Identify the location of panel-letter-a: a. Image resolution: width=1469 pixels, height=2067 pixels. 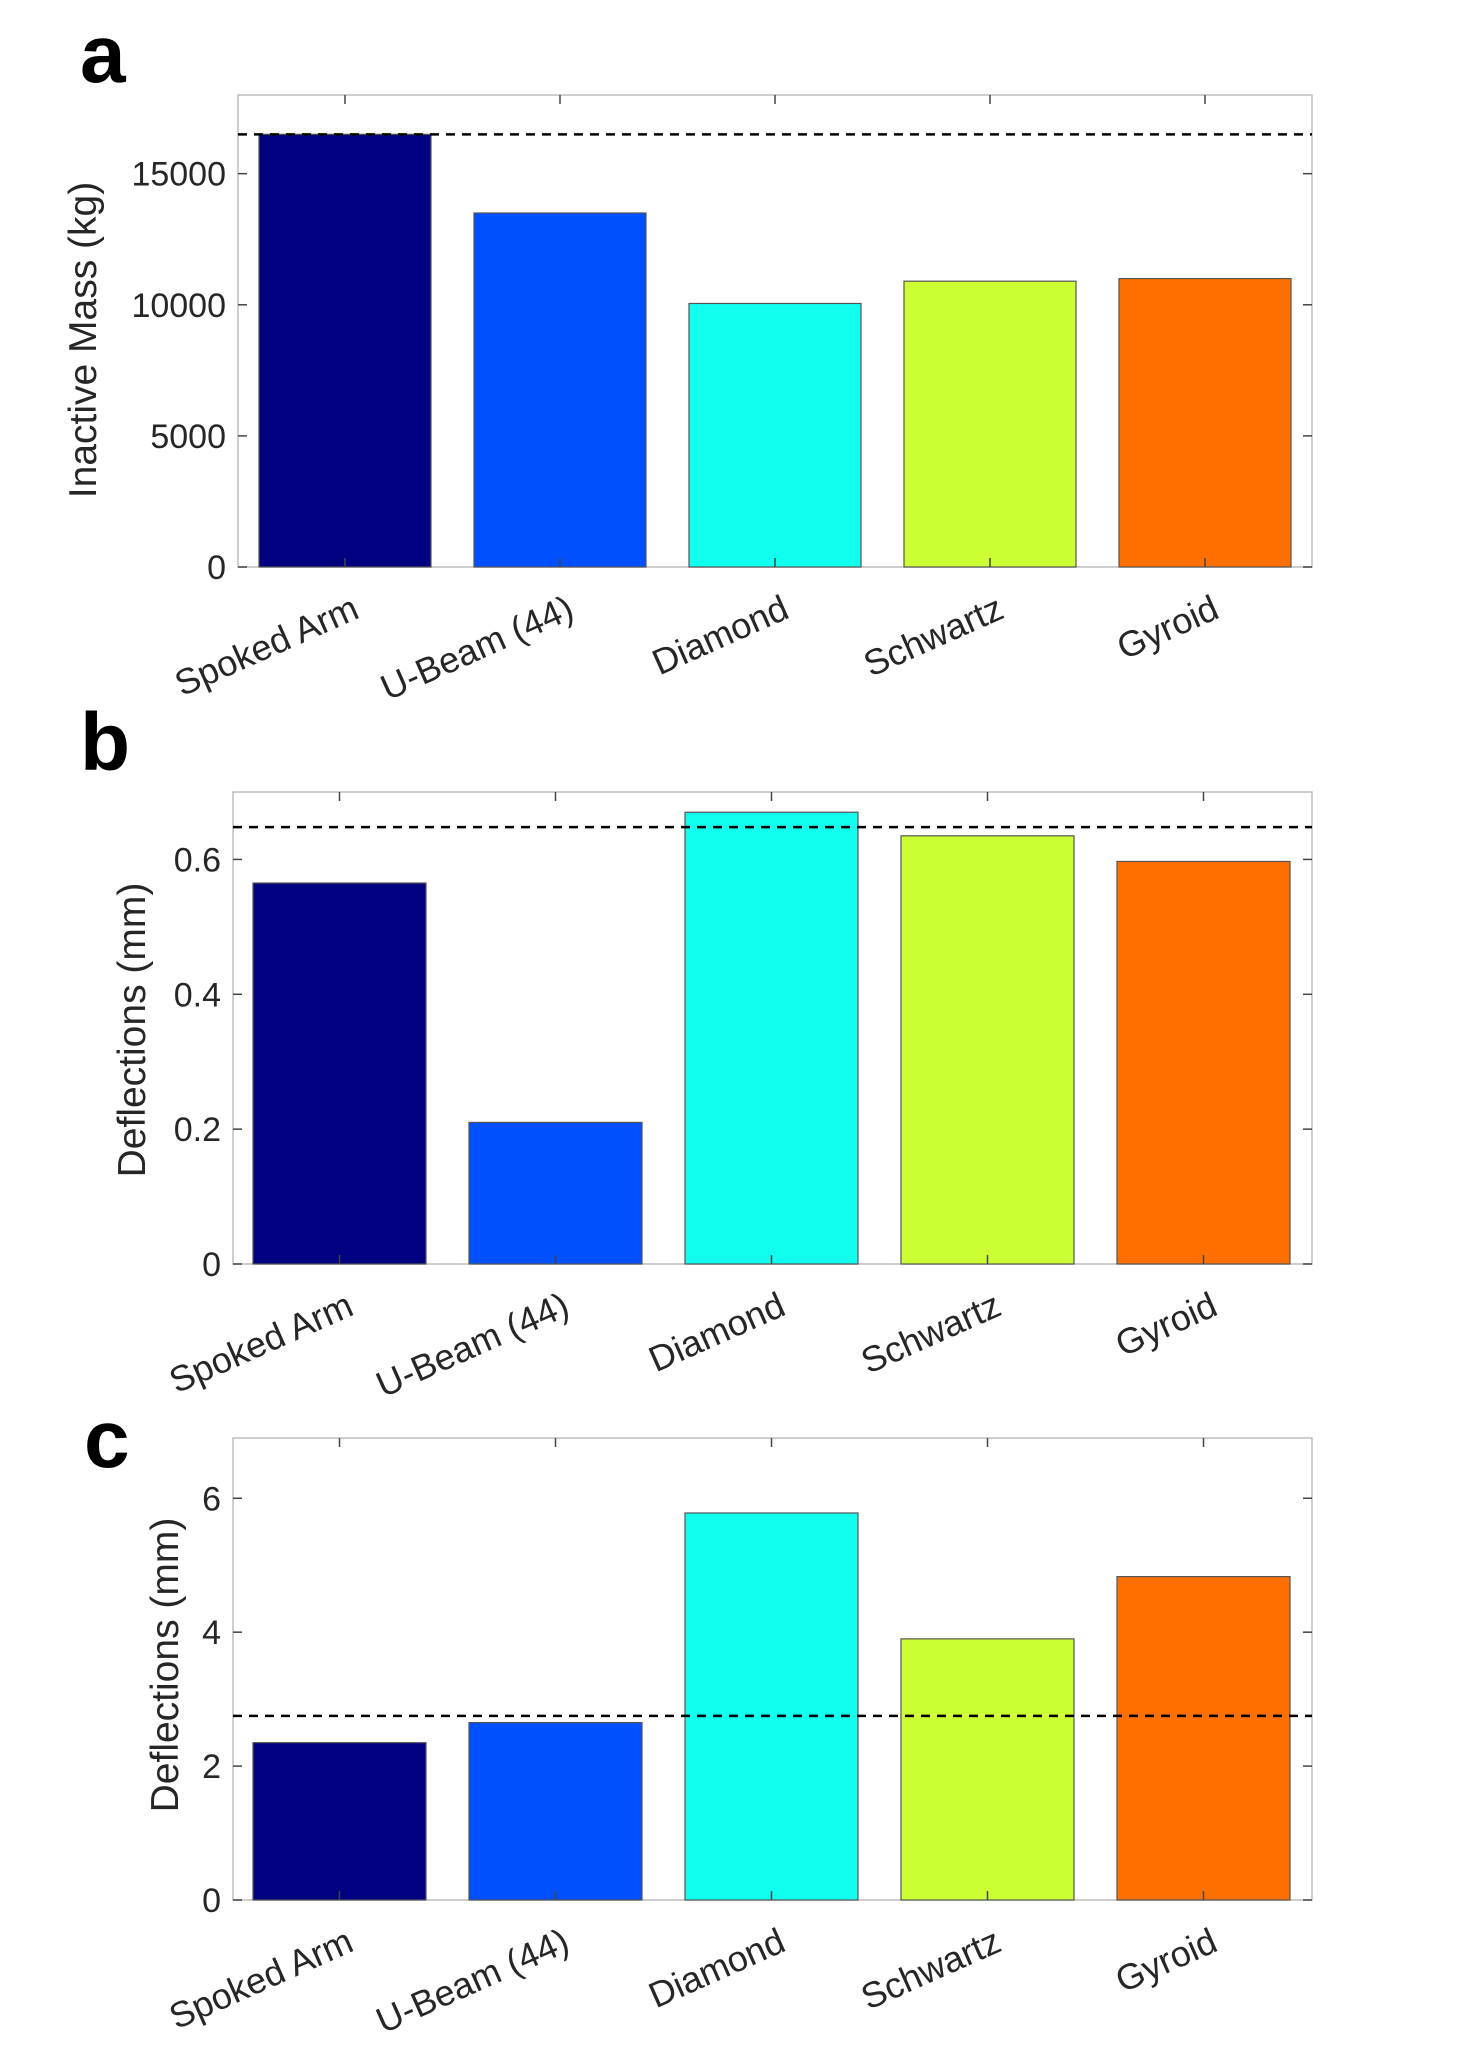
(103, 54).